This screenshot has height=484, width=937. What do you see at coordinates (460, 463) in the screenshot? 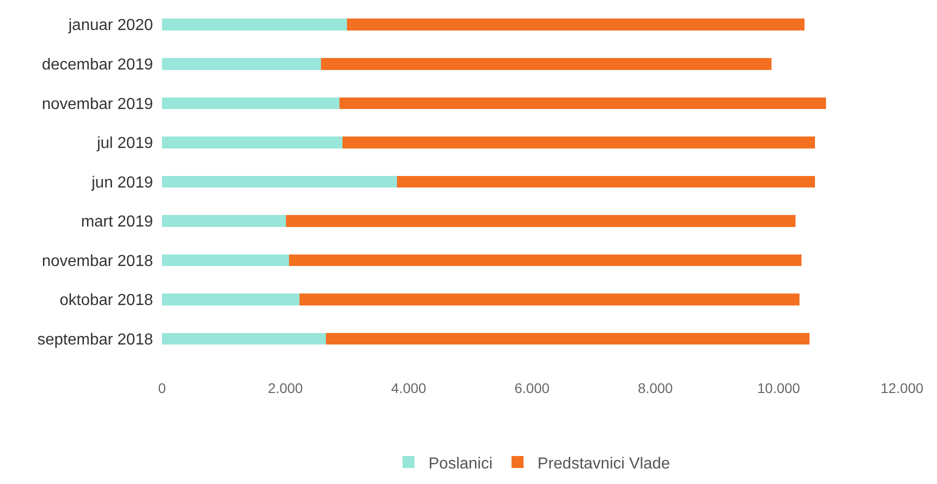
I see `legend-label: Poslanici` at bounding box center [460, 463].